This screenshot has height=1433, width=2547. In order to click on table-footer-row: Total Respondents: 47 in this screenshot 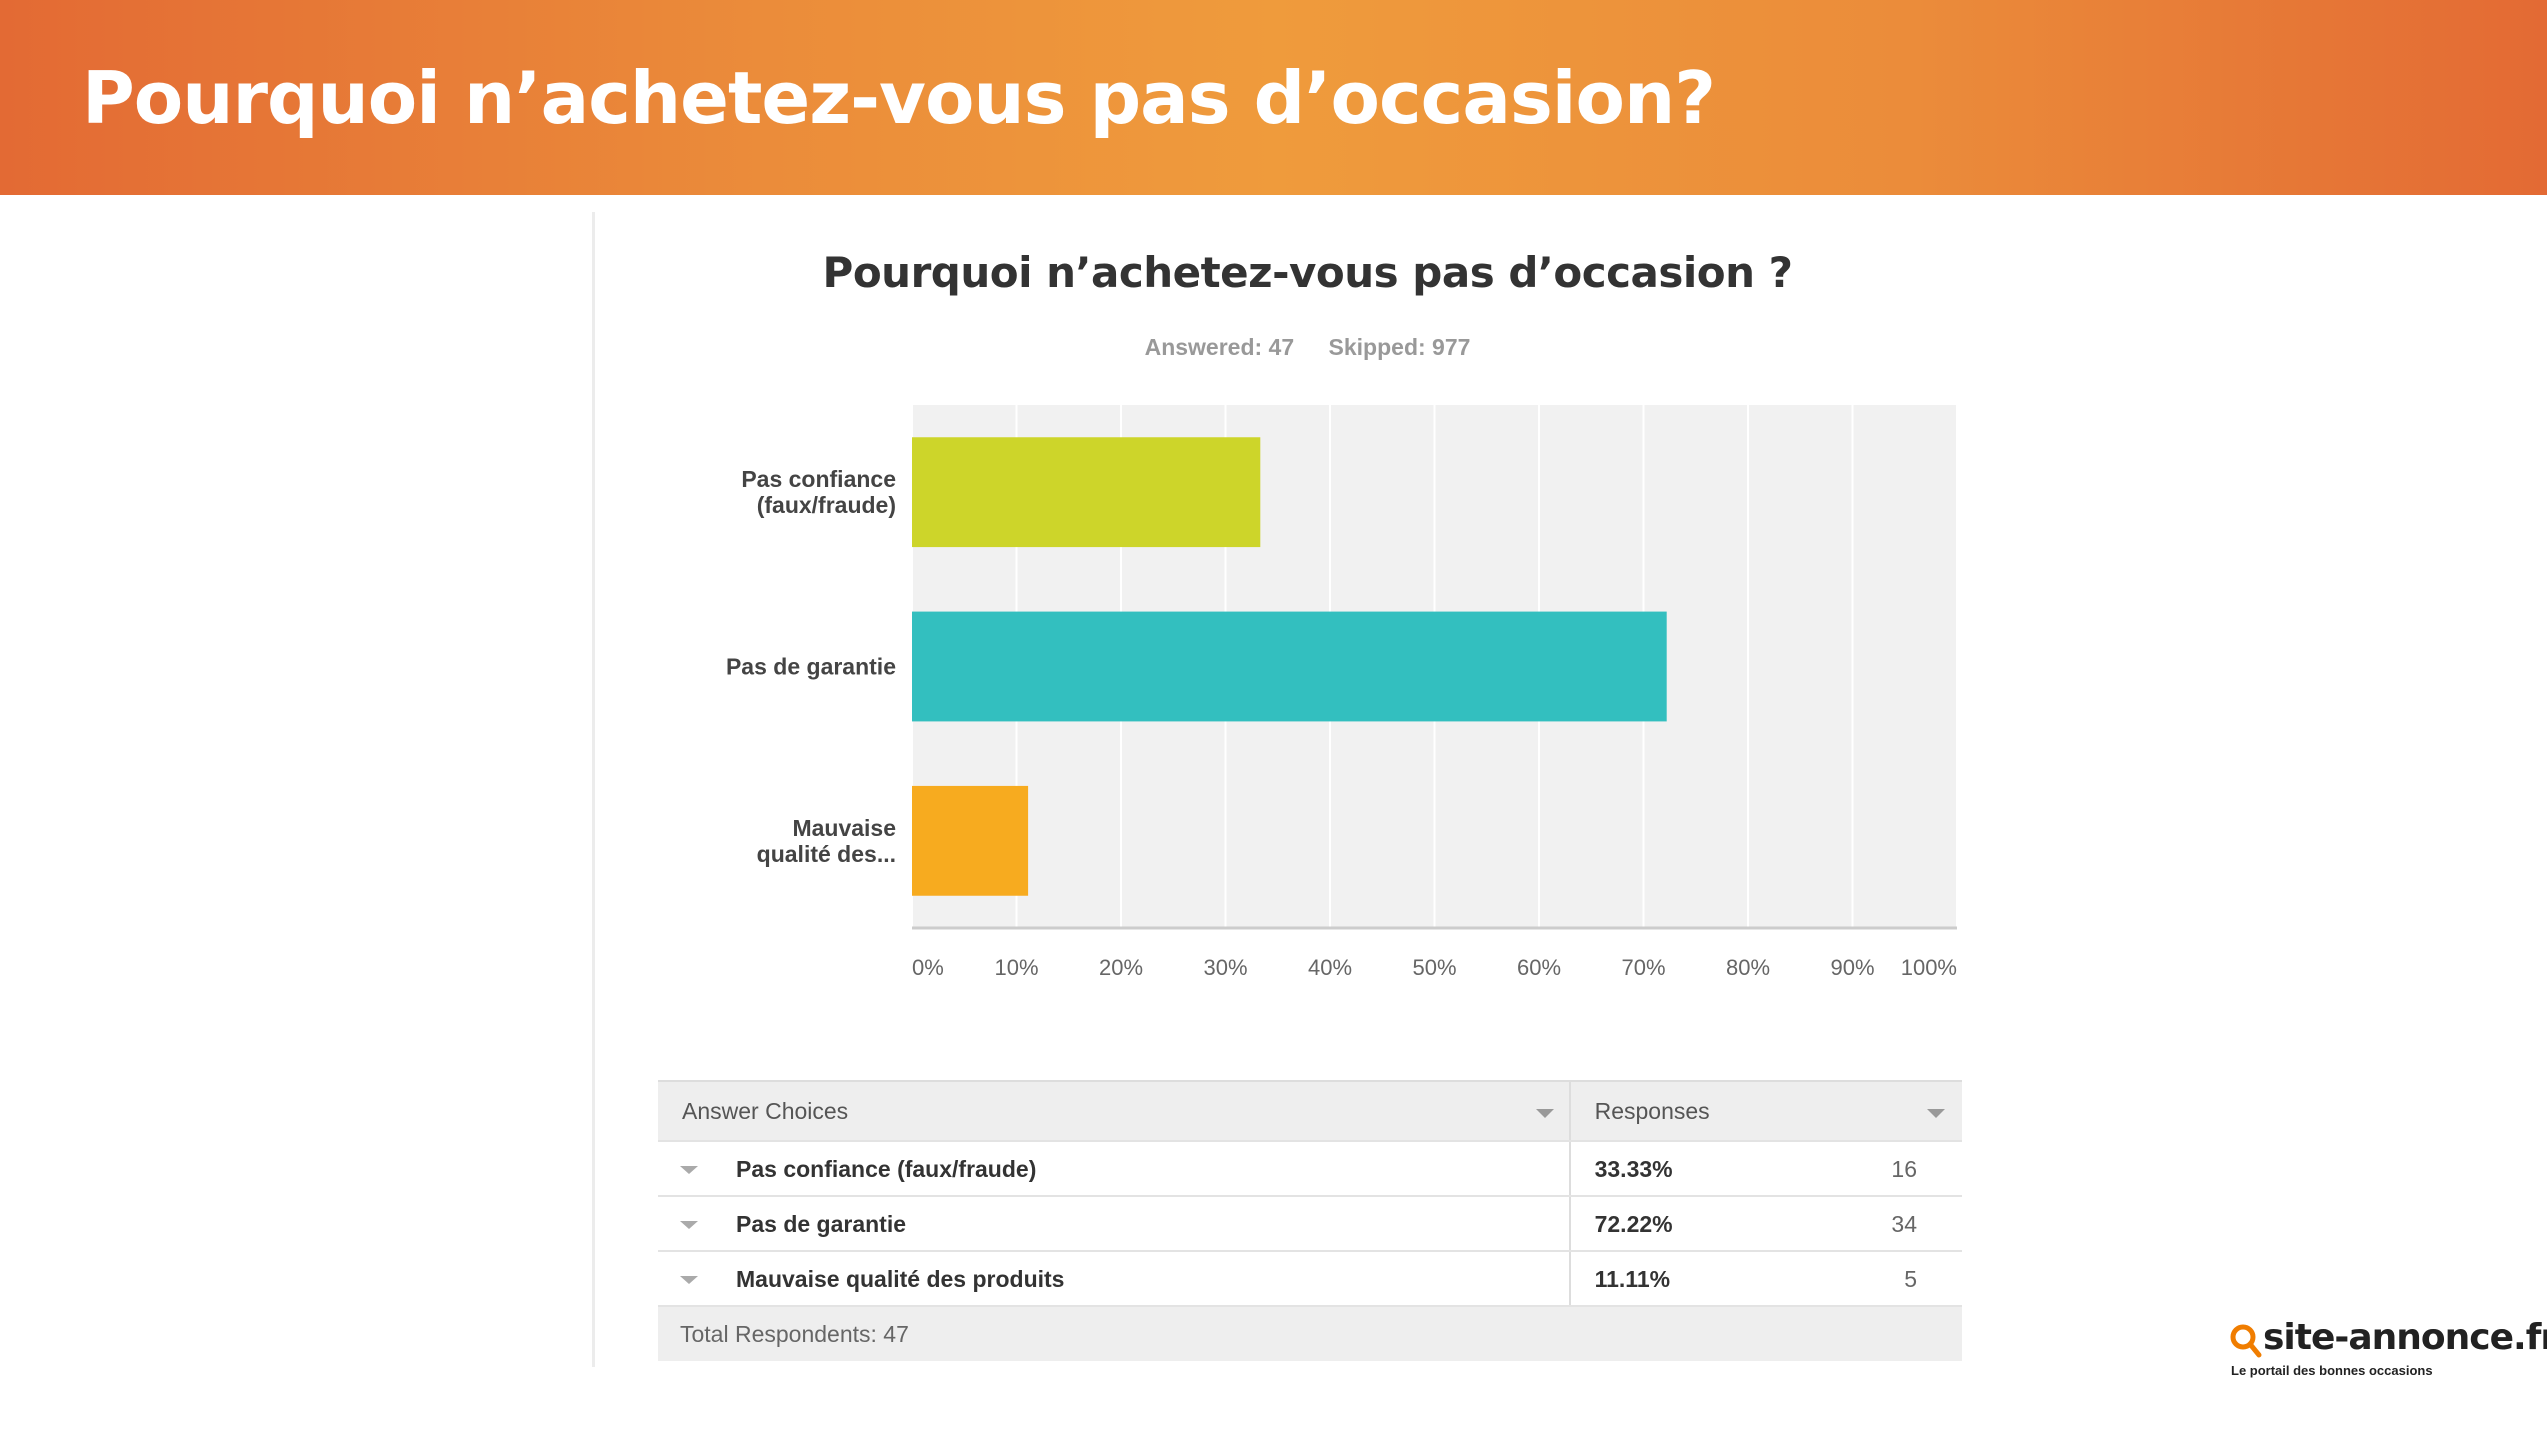, I will do `click(1310, 1333)`.